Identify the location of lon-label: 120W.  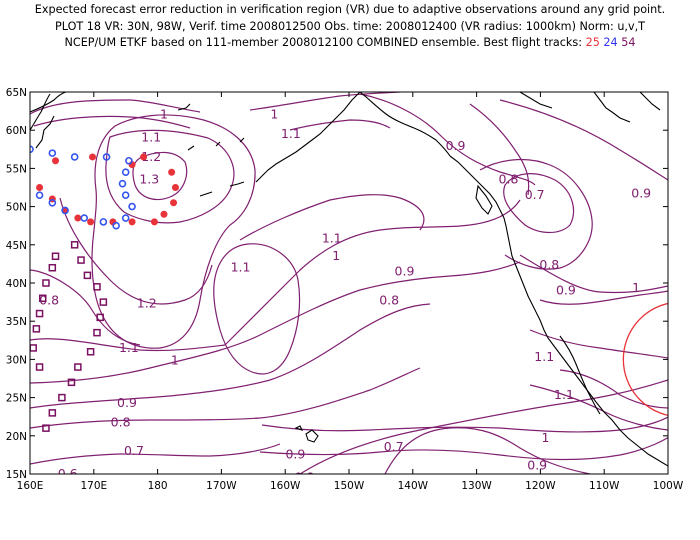
(540, 486).